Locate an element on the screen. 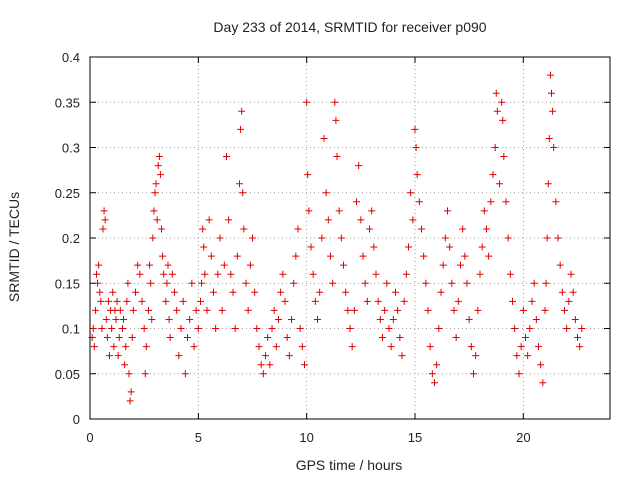 The height and width of the screenshot is (480, 640). y-tick-label: 0.15 is located at coordinates (67, 283).